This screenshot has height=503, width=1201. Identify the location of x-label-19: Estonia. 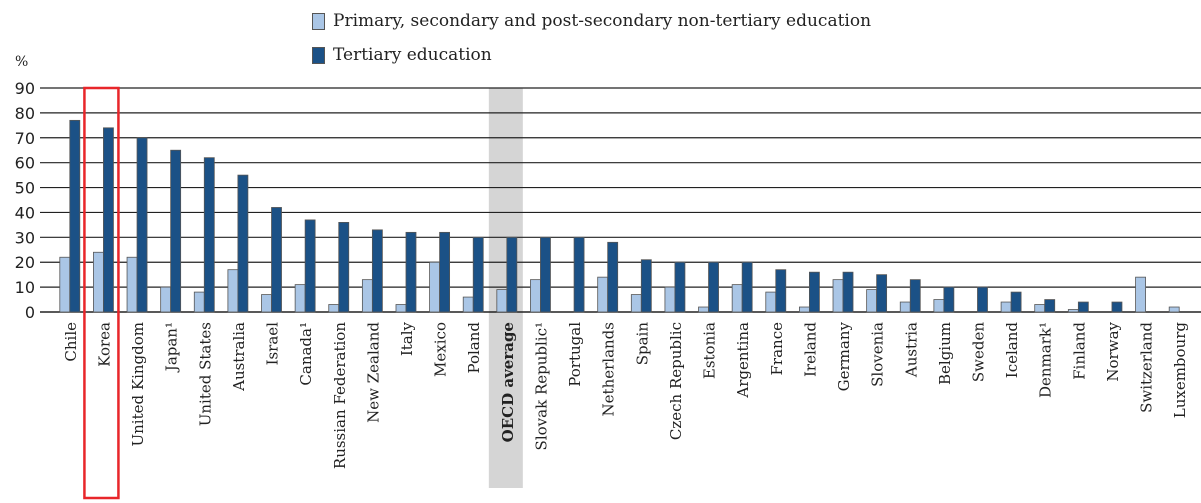
(710, 350).